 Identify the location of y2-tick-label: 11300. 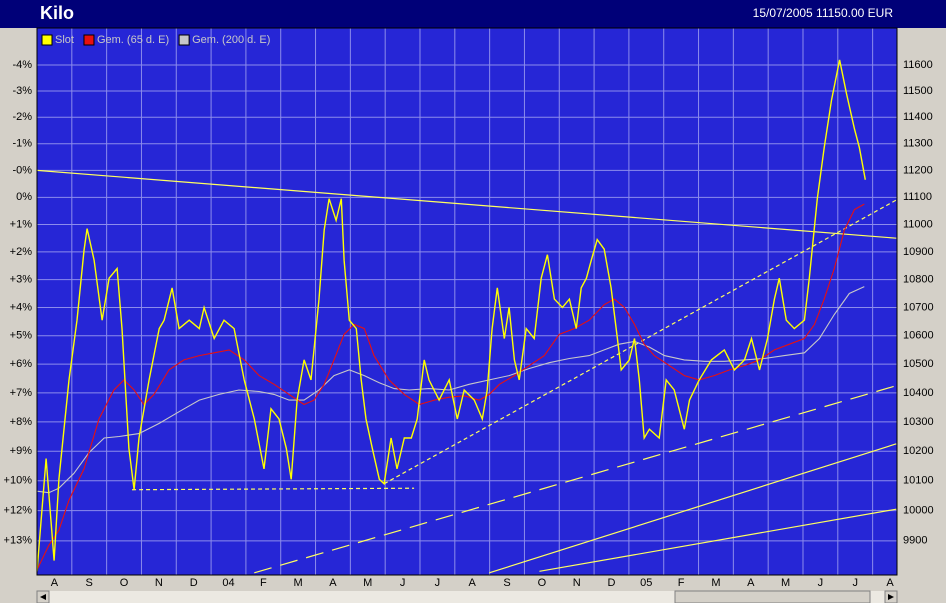
(918, 144).